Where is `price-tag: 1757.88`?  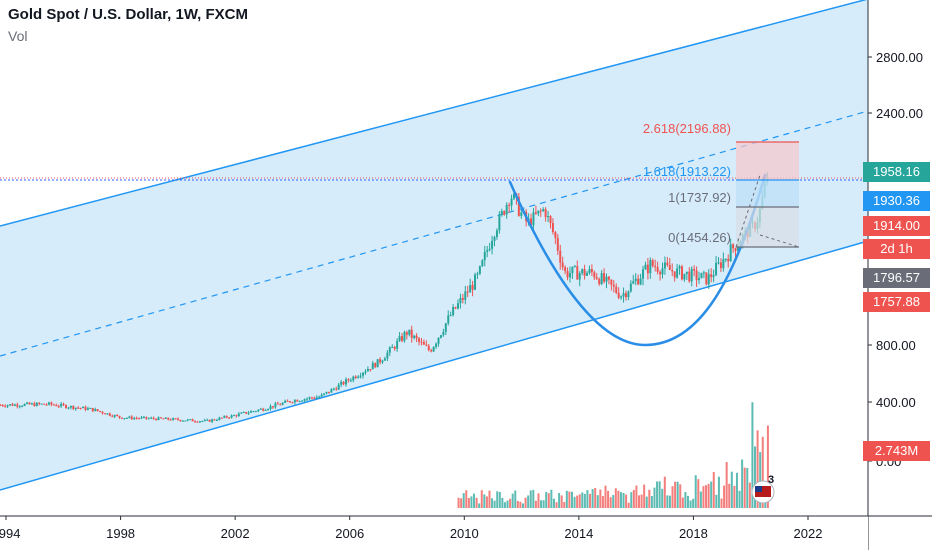
price-tag: 1757.88 is located at coordinates (896, 302).